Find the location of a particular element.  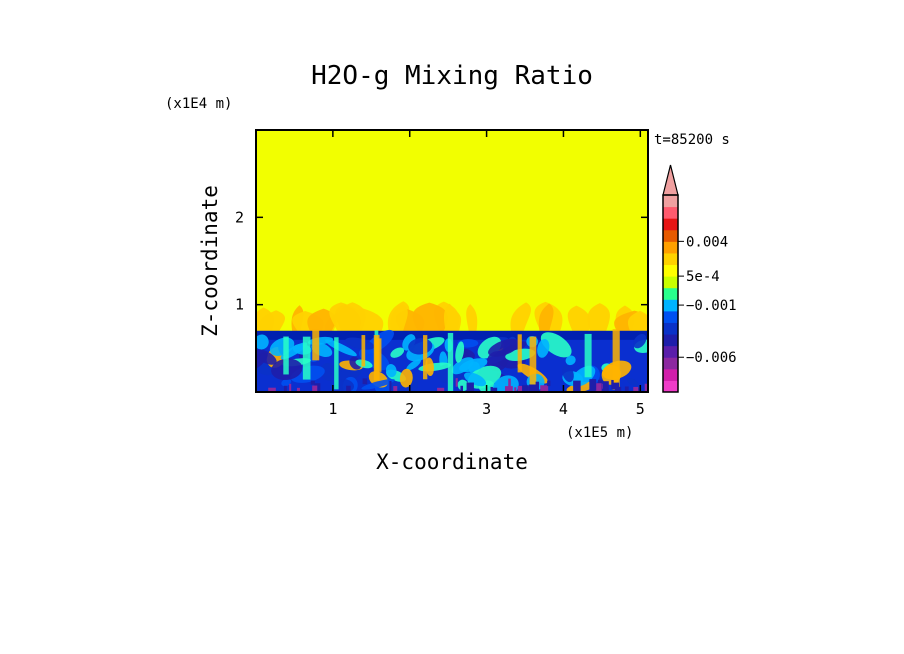

x-tick-label: 1 is located at coordinates (332, 409).